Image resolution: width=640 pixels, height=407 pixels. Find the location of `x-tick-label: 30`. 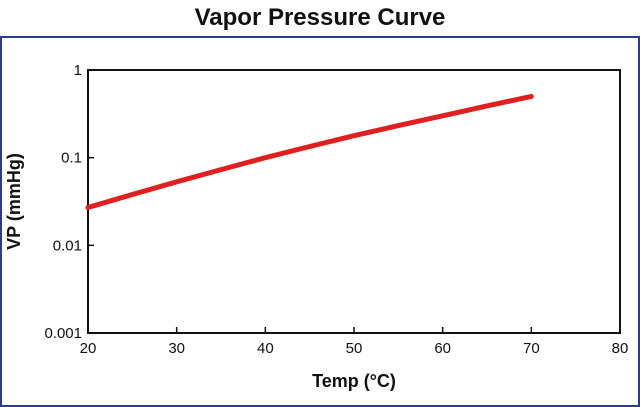

x-tick-label: 30 is located at coordinates (176, 348).